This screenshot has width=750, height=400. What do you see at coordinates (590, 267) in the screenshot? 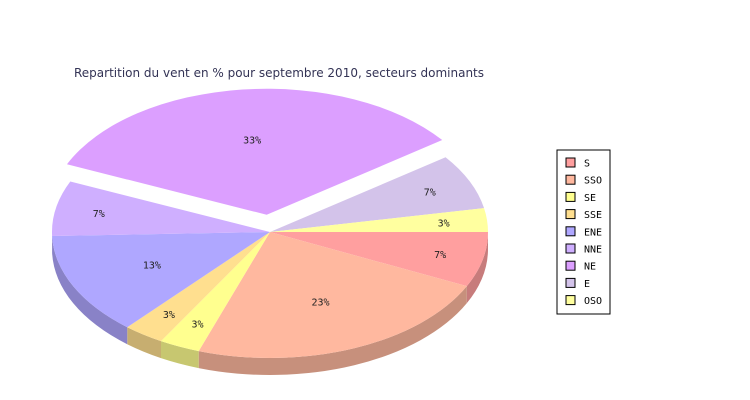
I see `legend-label-ne: NE` at bounding box center [590, 267].